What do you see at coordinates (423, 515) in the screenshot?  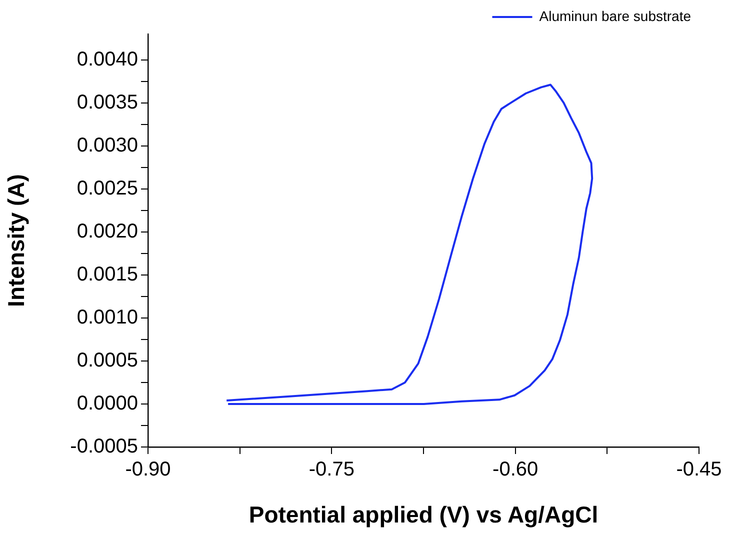 I see `x-axis-title: Potential applied (V) vs Ag/AgCl` at bounding box center [423, 515].